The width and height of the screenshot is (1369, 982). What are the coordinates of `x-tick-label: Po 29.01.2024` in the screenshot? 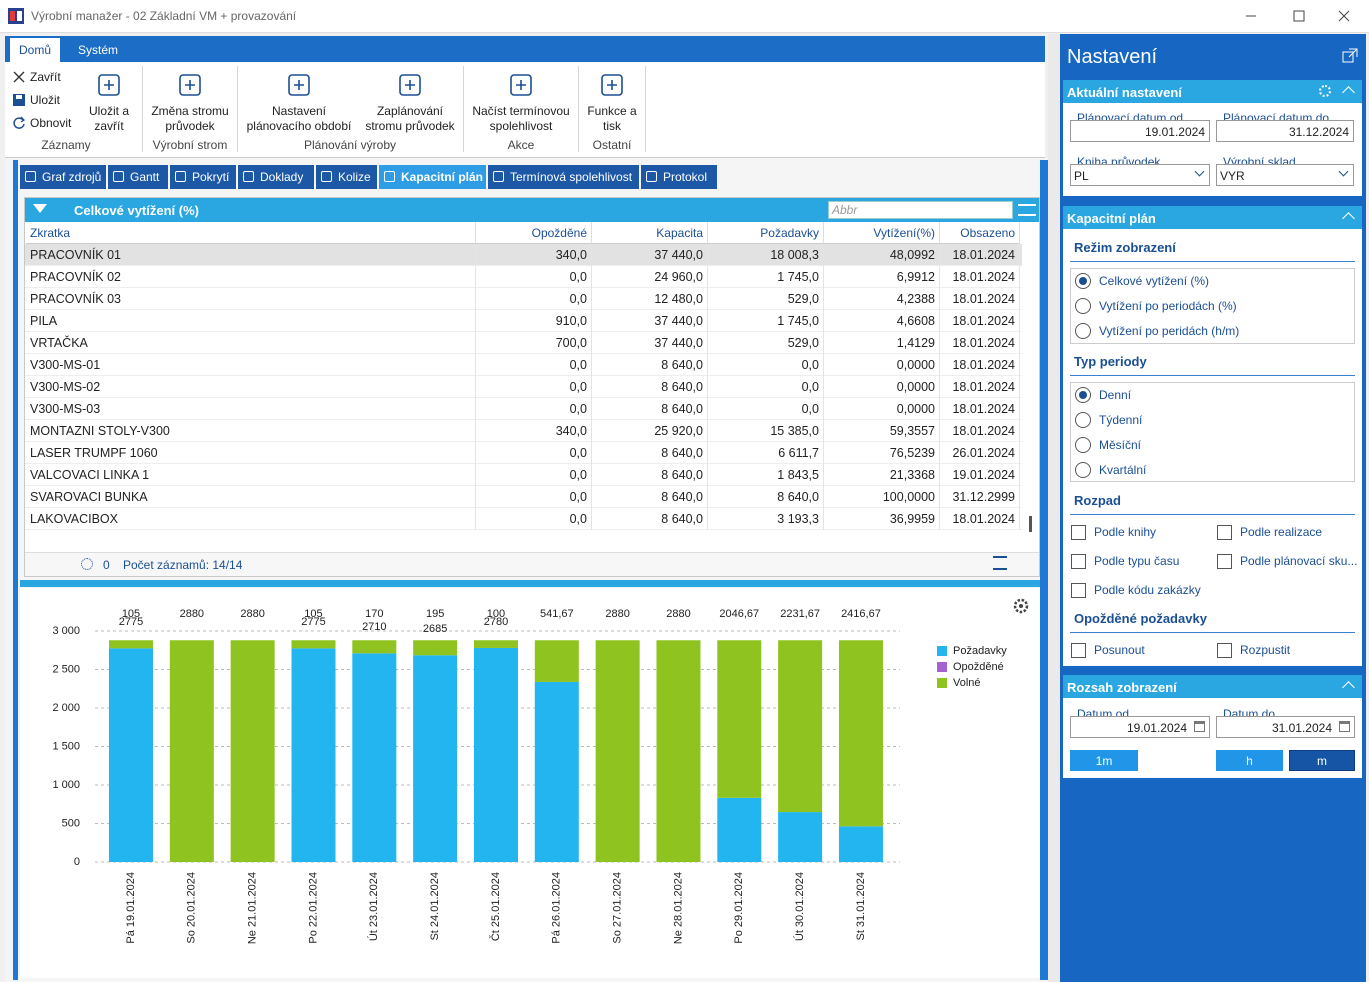 It's located at (739, 908).